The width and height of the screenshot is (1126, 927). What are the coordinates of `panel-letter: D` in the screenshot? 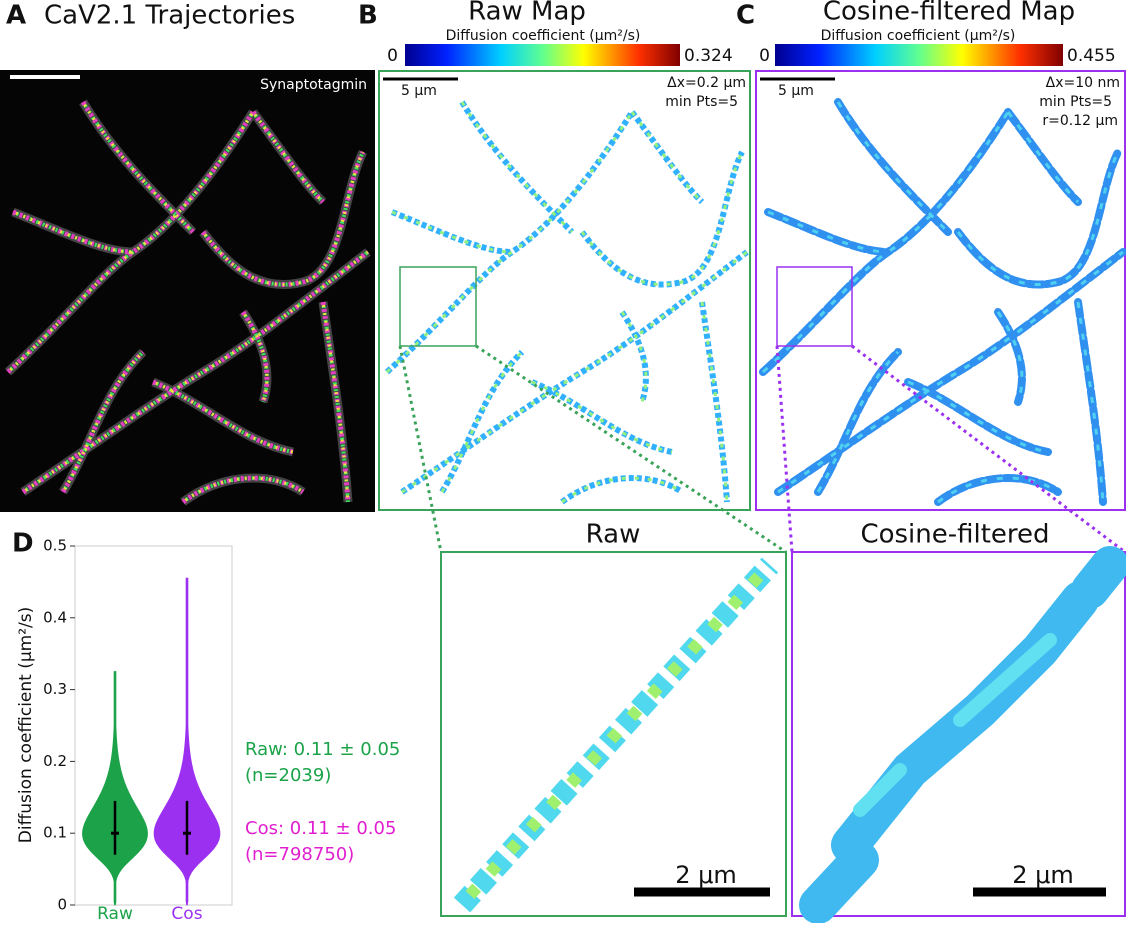 It's located at (23, 544).